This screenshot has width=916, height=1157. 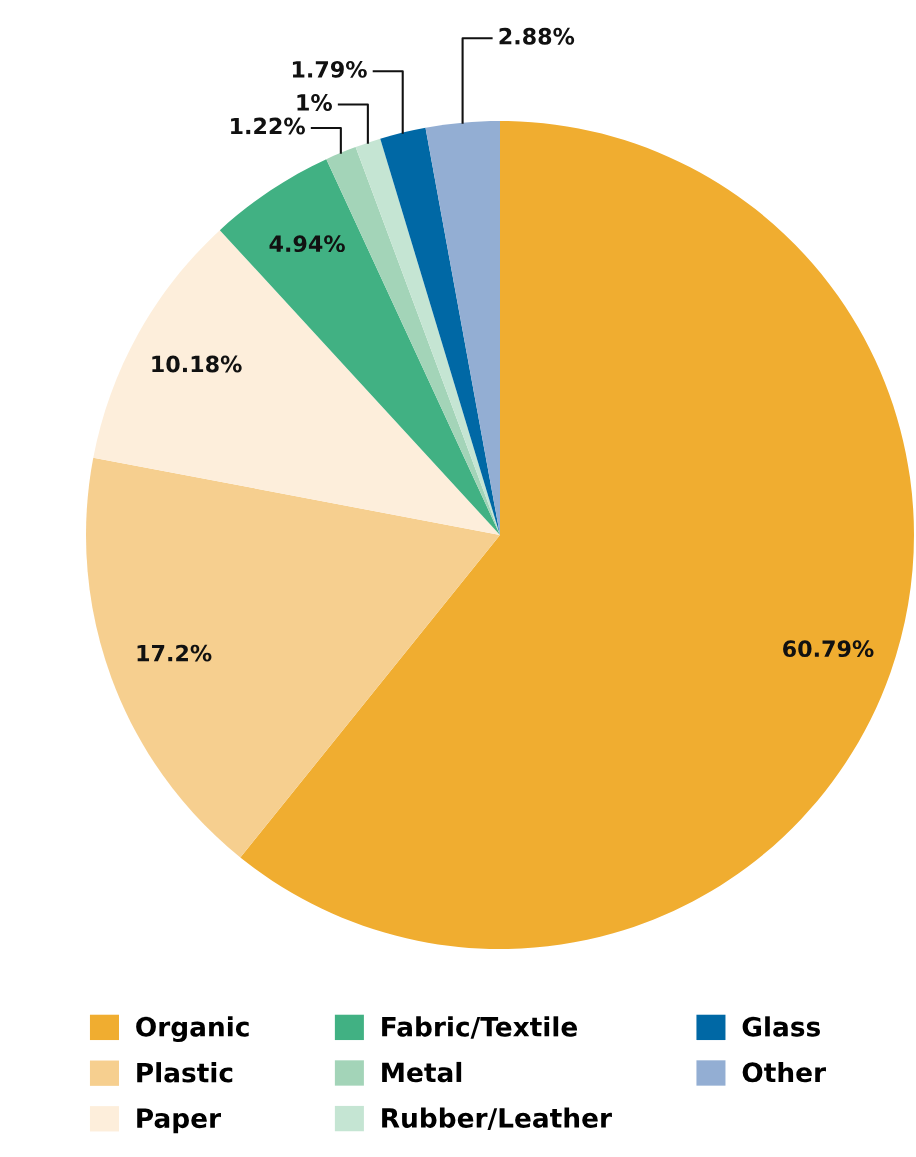 What do you see at coordinates (781, 1026) in the screenshot?
I see `legend-label: Glass` at bounding box center [781, 1026].